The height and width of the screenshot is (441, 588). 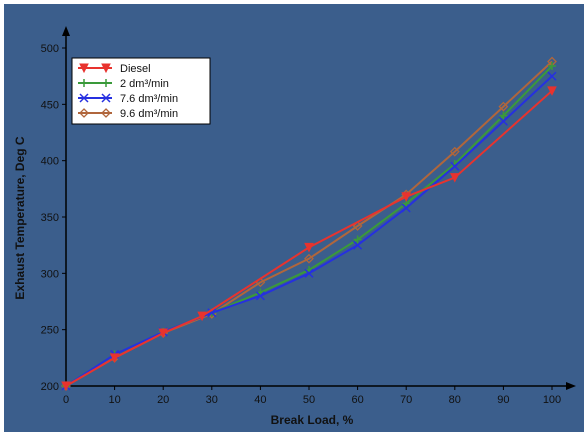 What do you see at coordinates (357, 400) in the screenshot?
I see `x-tick-label: 60` at bounding box center [357, 400].